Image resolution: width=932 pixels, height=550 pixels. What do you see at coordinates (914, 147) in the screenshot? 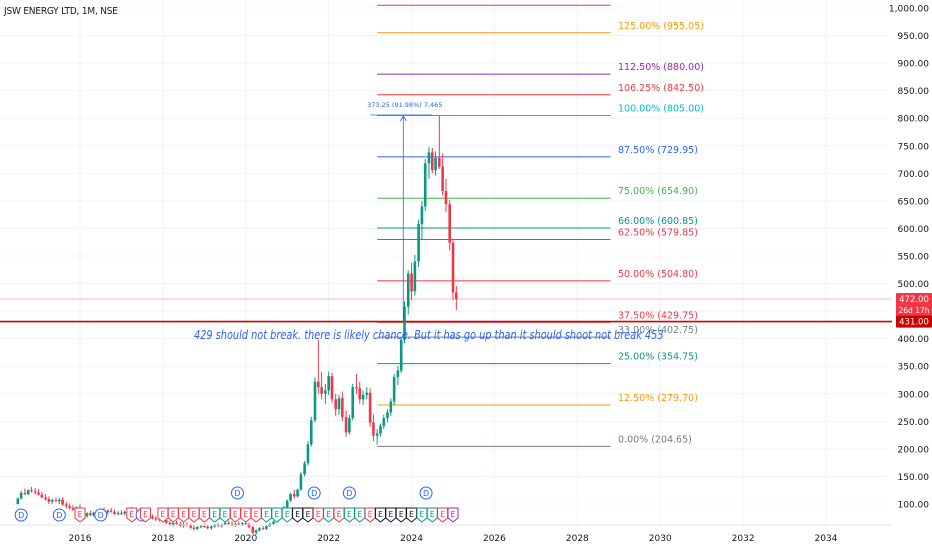
I see `price-axis-tick-label: 750.00` at bounding box center [914, 147].